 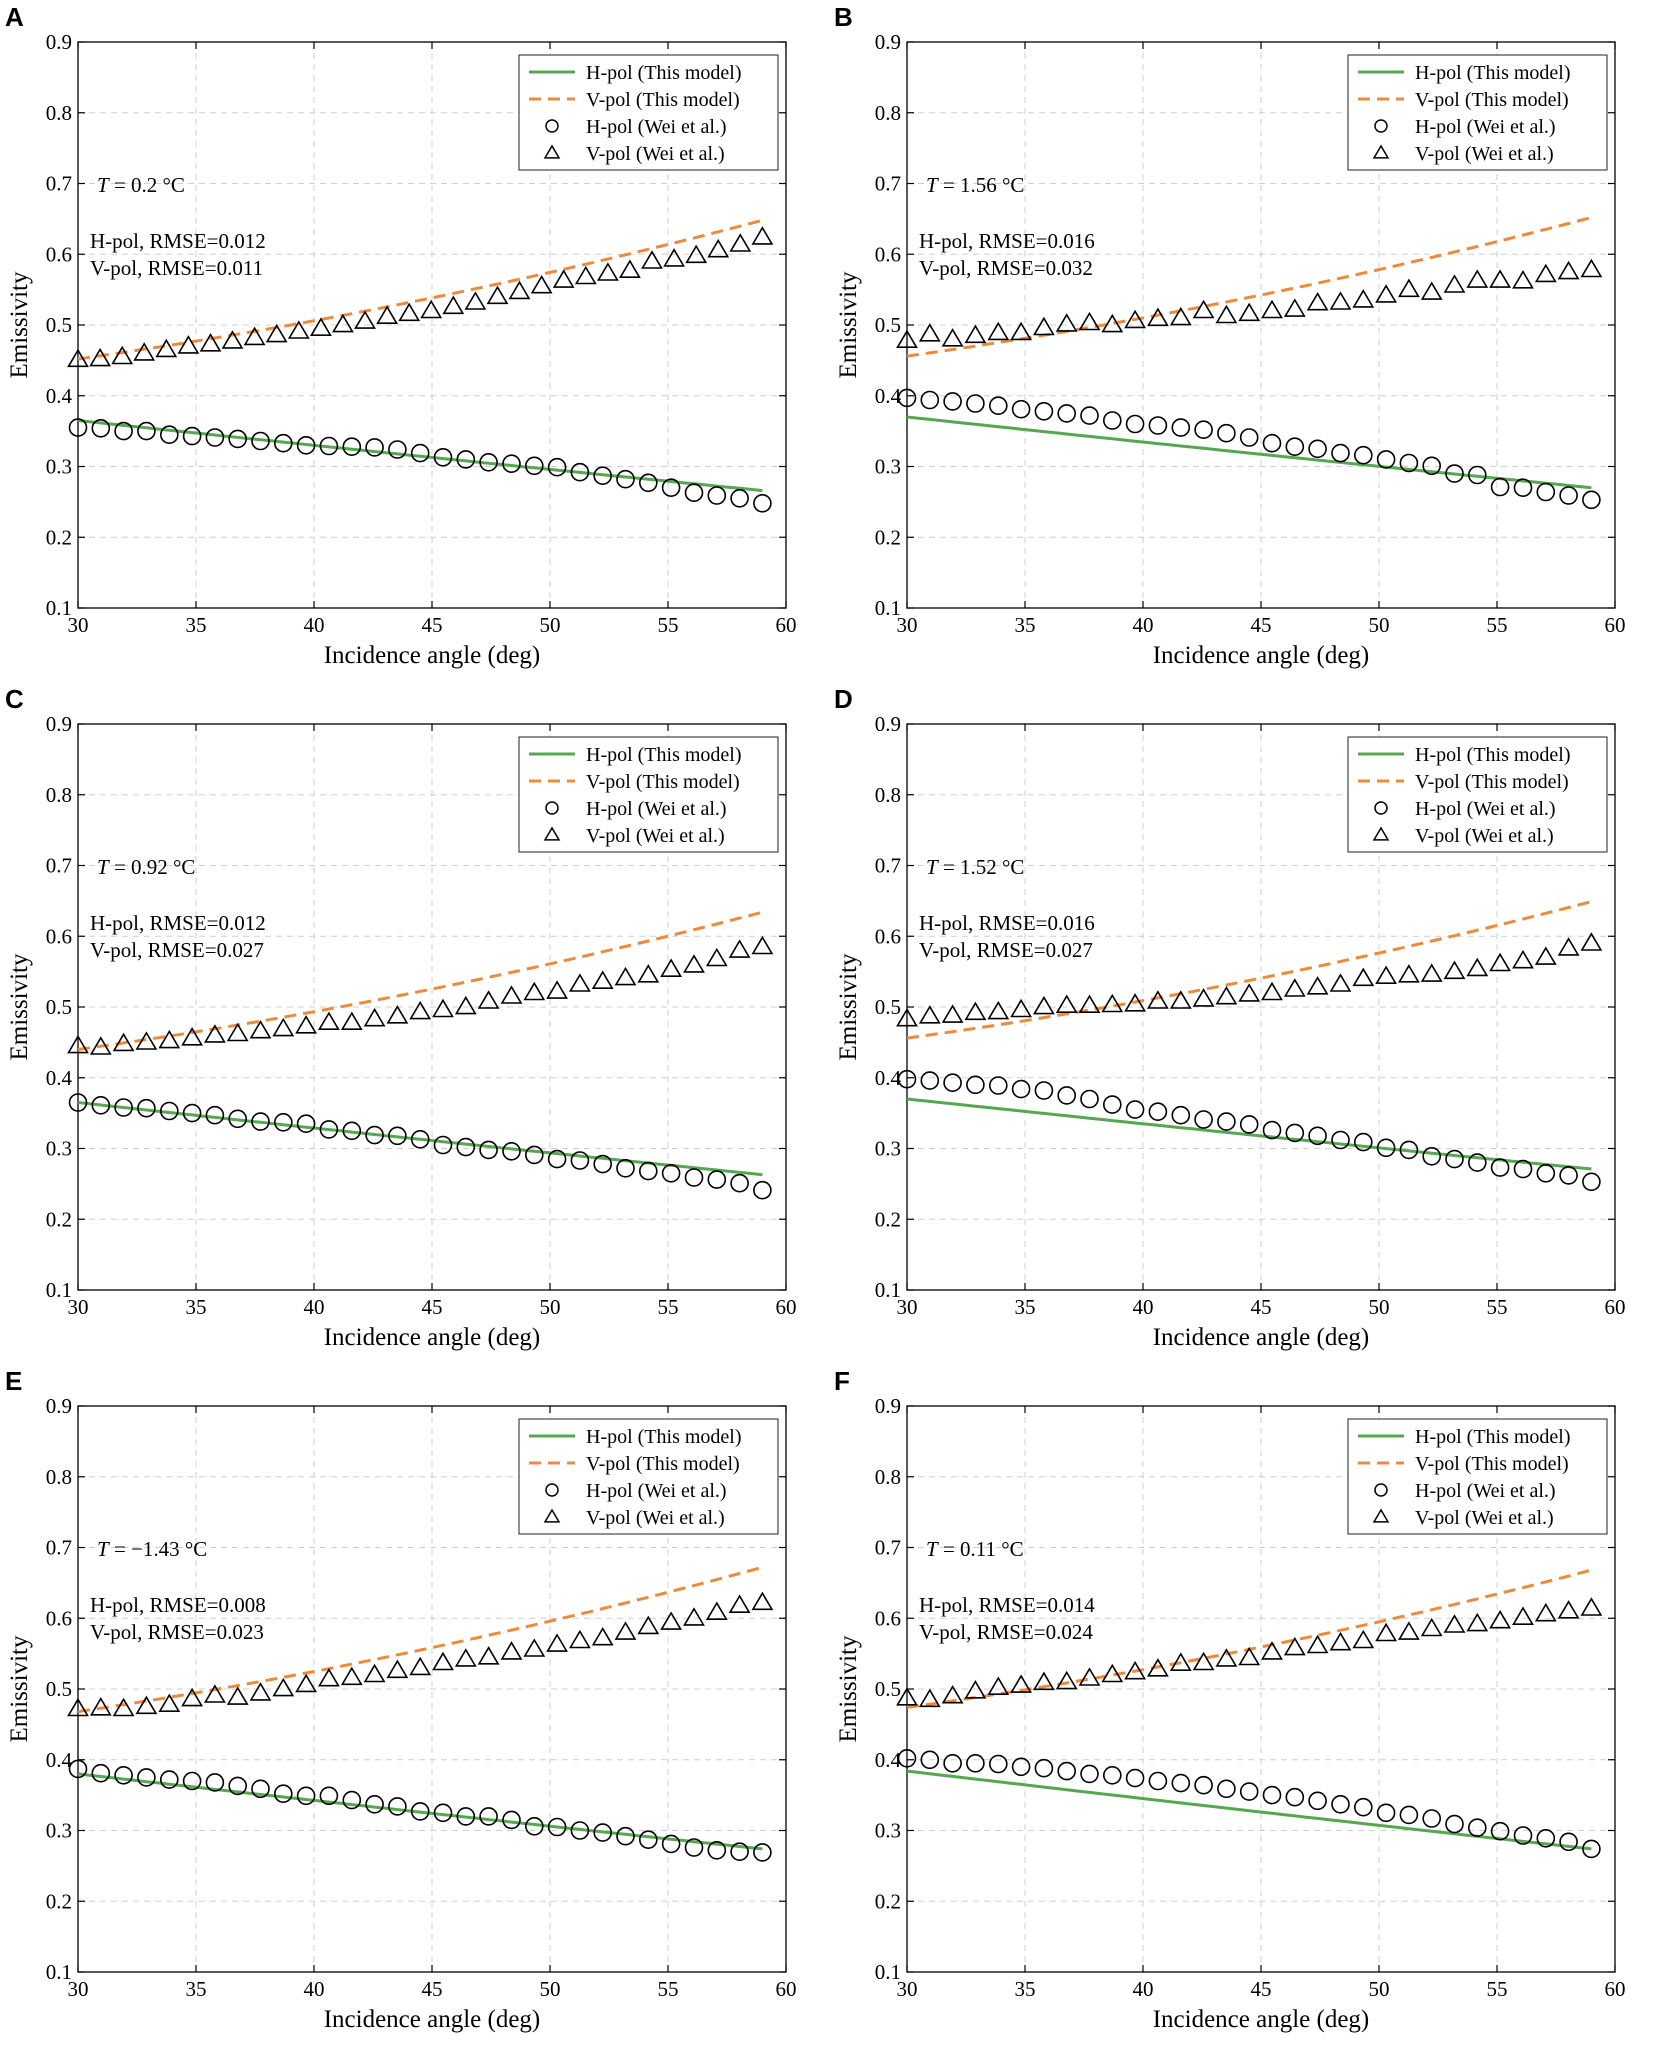 What do you see at coordinates (848, 1006) in the screenshot?
I see `y-axis-label: Emissivity` at bounding box center [848, 1006].